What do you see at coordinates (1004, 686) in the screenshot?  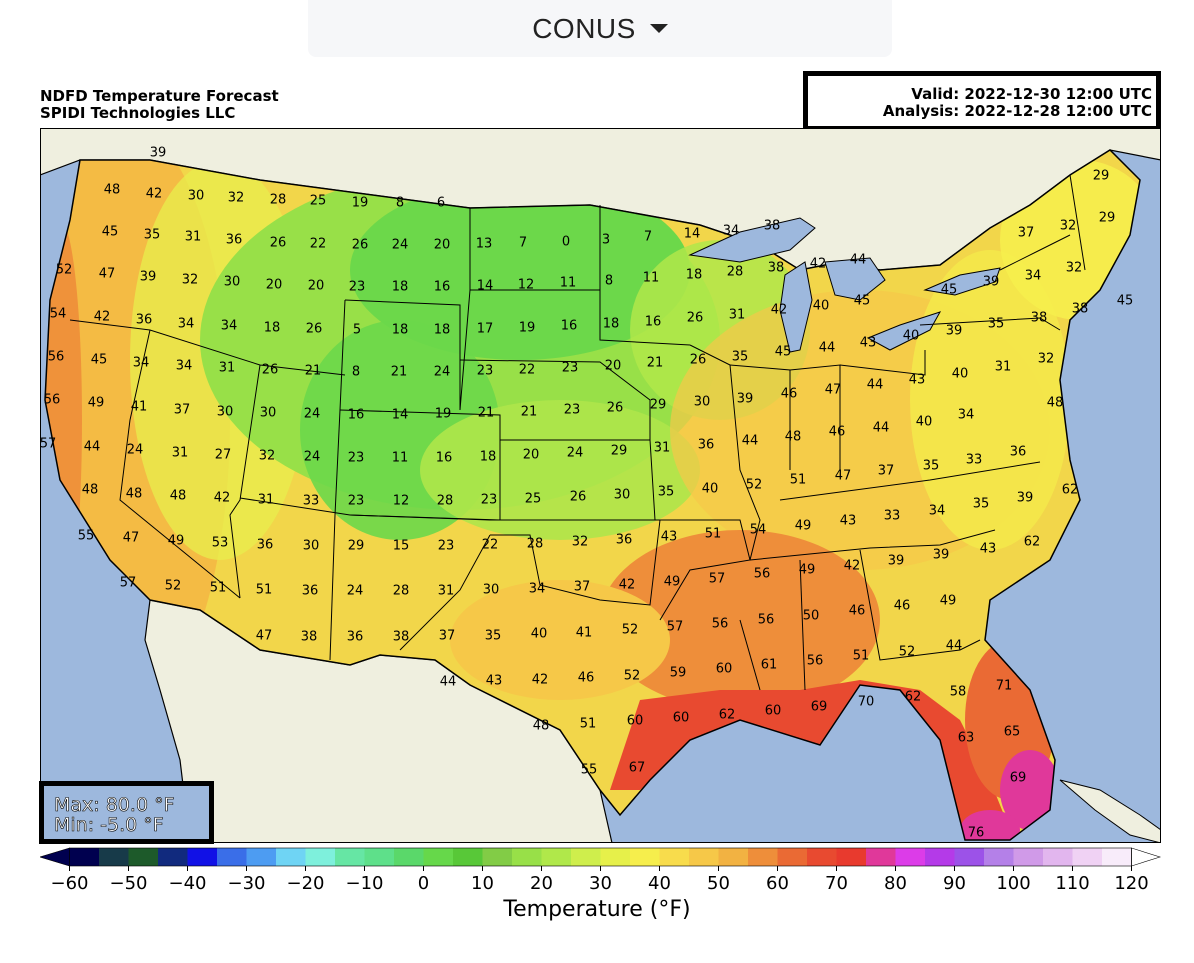 I see `temperature-label: 71` at bounding box center [1004, 686].